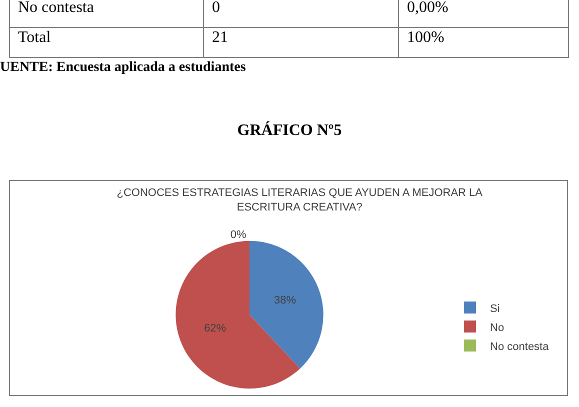  Describe the element at coordinates (289, 29) in the screenshot. I see `table: No contesta 0 0,00% Total 21 100%` at that location.